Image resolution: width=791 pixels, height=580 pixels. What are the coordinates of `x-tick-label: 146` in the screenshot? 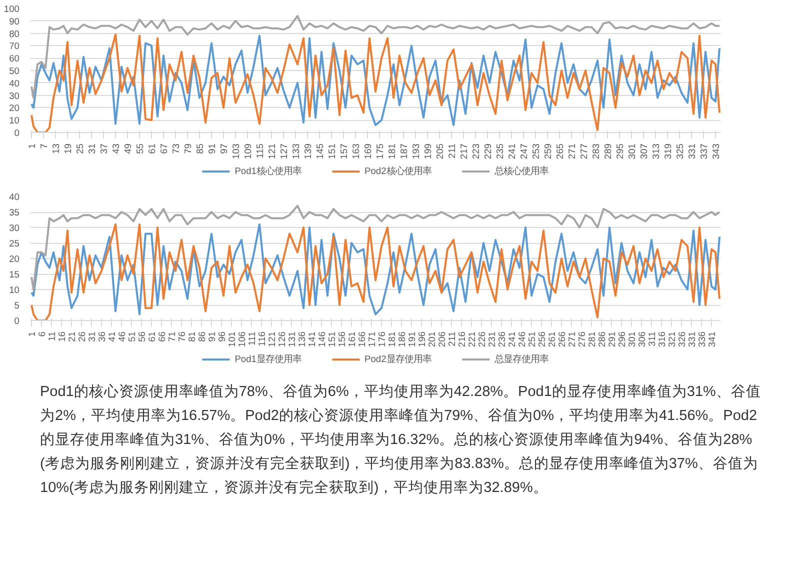 It's located at (322, 339).